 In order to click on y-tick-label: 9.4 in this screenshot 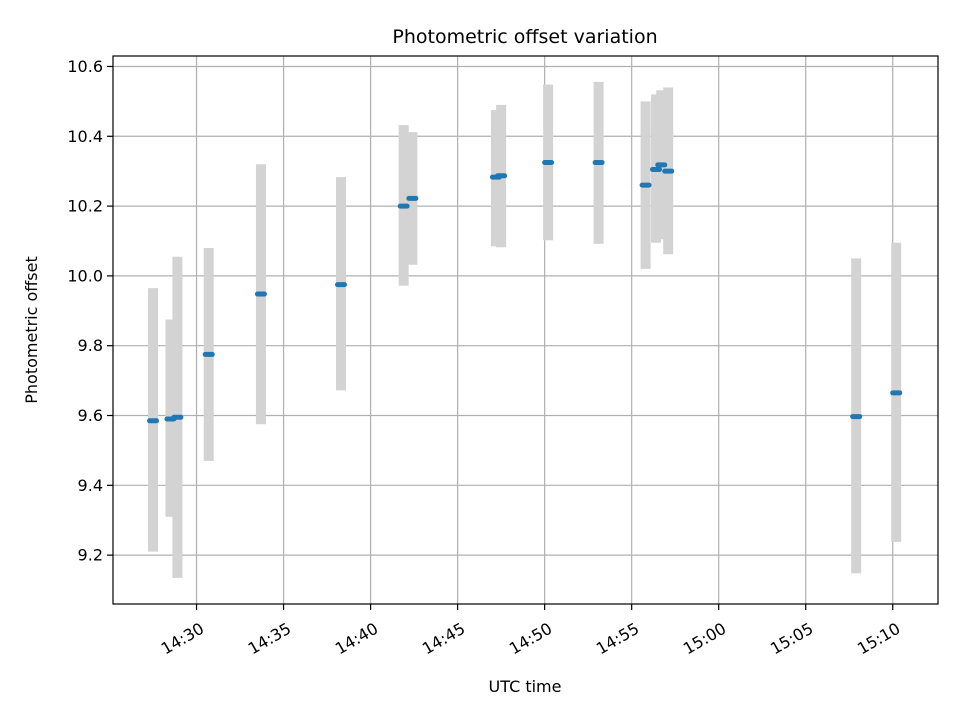, I will do `click(90, 485)`.